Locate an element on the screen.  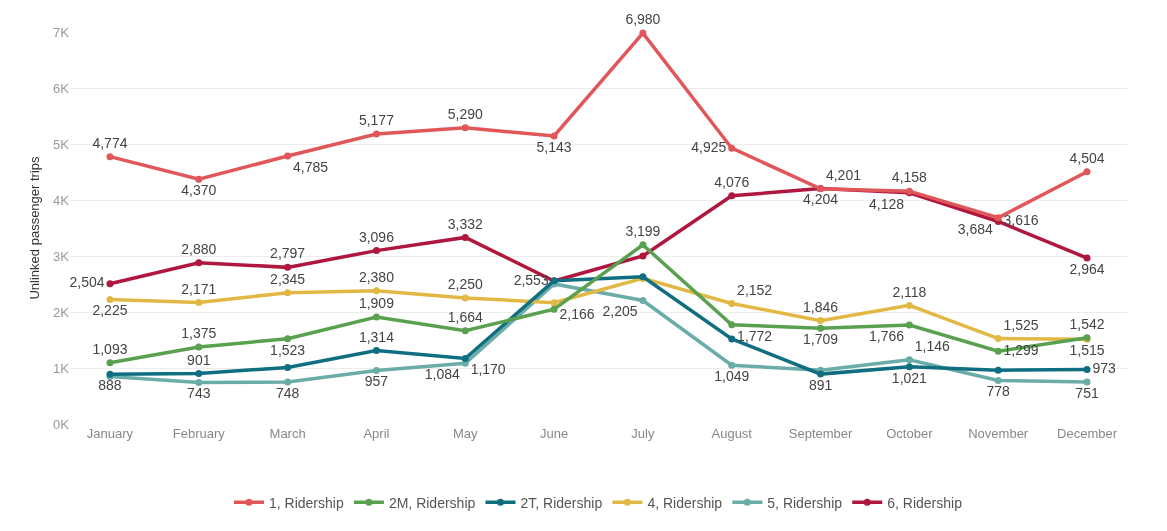
y-tick-label: 7K is located at coordinates (61, 32).